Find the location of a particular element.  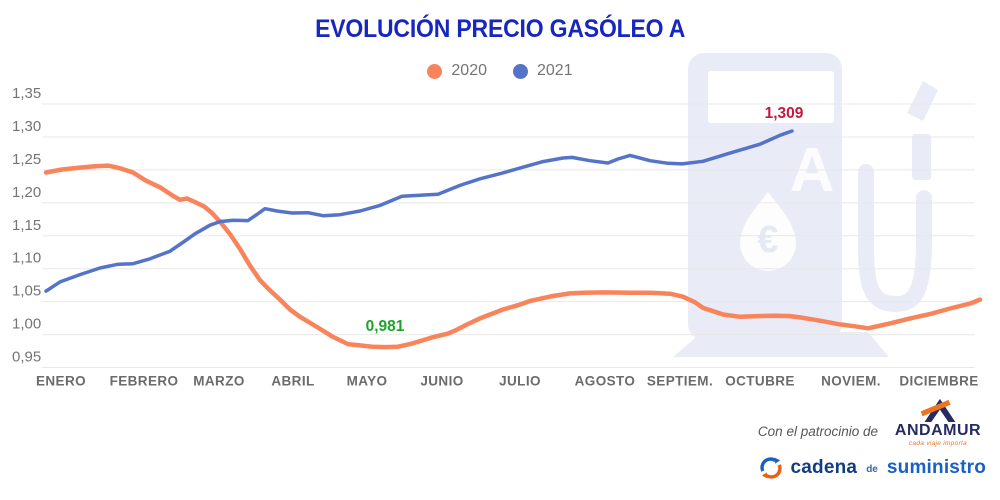

x-axis-month-label: JUNIO is located at coordinates (441, 381).